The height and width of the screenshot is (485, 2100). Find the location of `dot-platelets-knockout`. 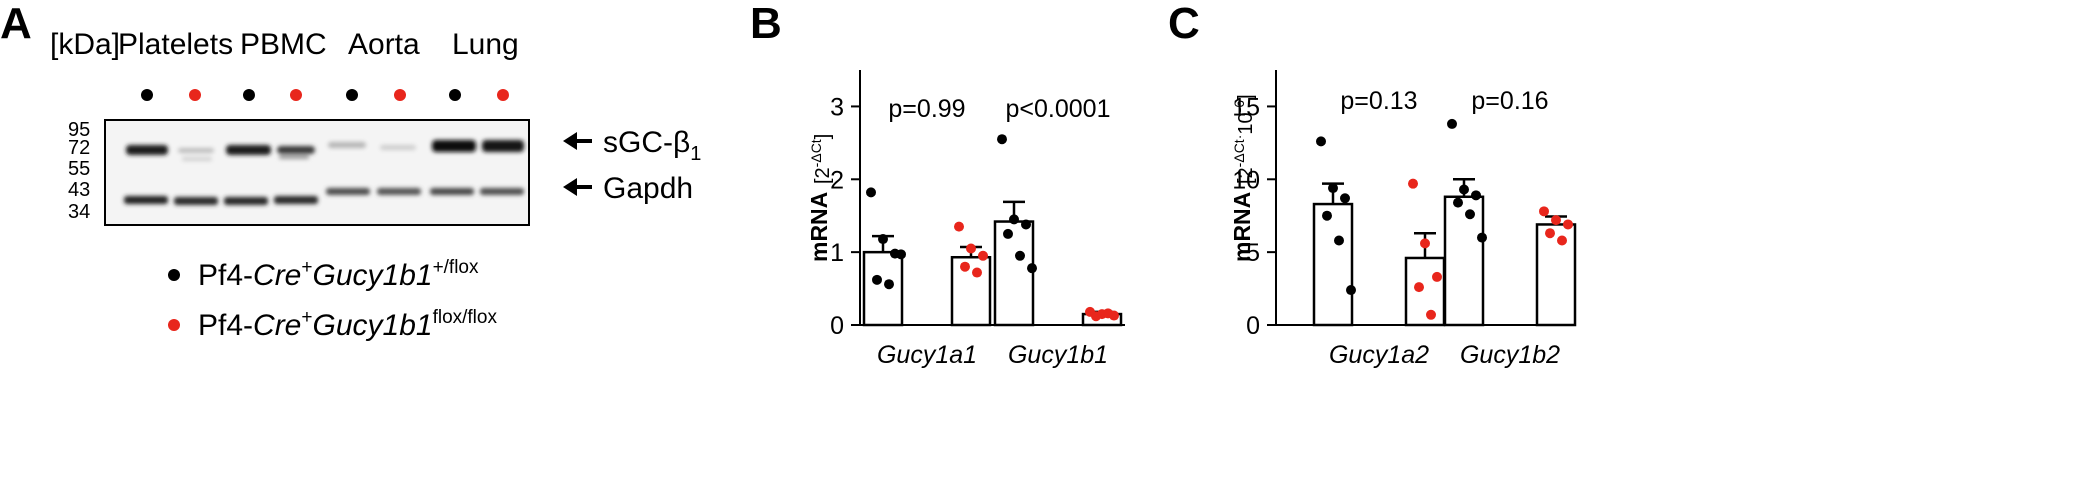

dot-platelets-knockout is located at coordinates (195, 95).